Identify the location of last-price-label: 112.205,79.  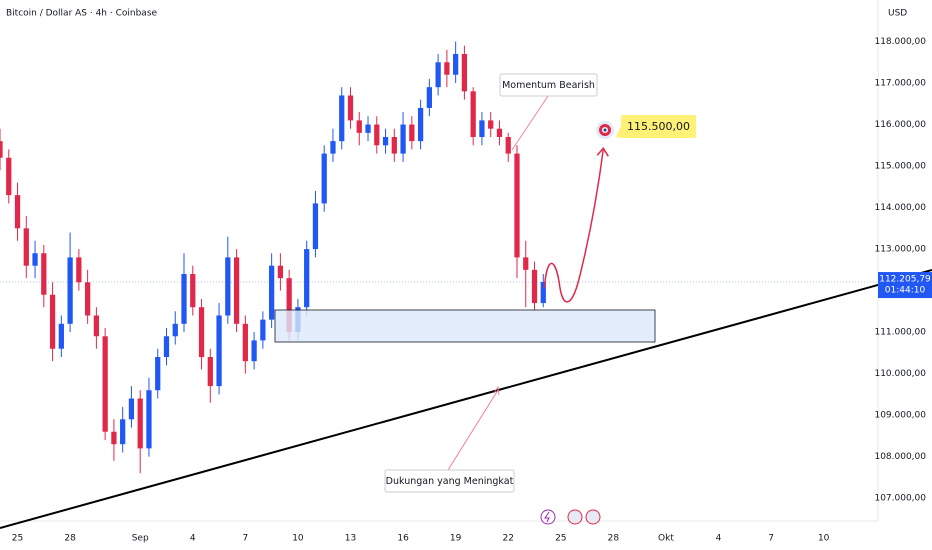
(905, 280).